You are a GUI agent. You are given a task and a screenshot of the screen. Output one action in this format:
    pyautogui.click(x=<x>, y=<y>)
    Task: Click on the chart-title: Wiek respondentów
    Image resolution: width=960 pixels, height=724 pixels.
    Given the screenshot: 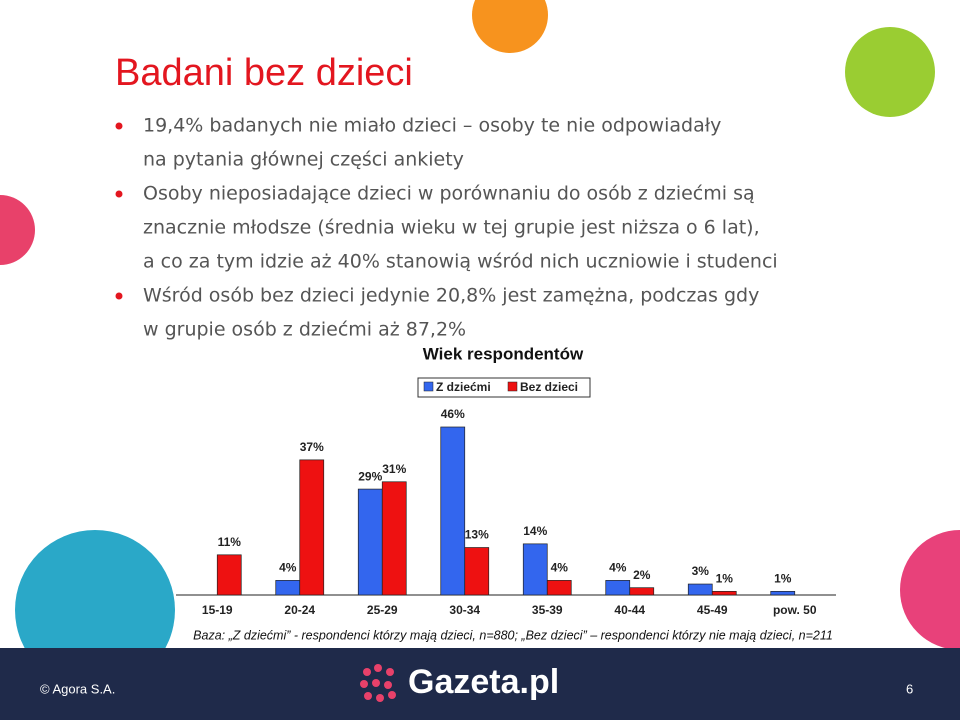 What is the action you would take?
    pyautogui.click(x=503, y=353)
    